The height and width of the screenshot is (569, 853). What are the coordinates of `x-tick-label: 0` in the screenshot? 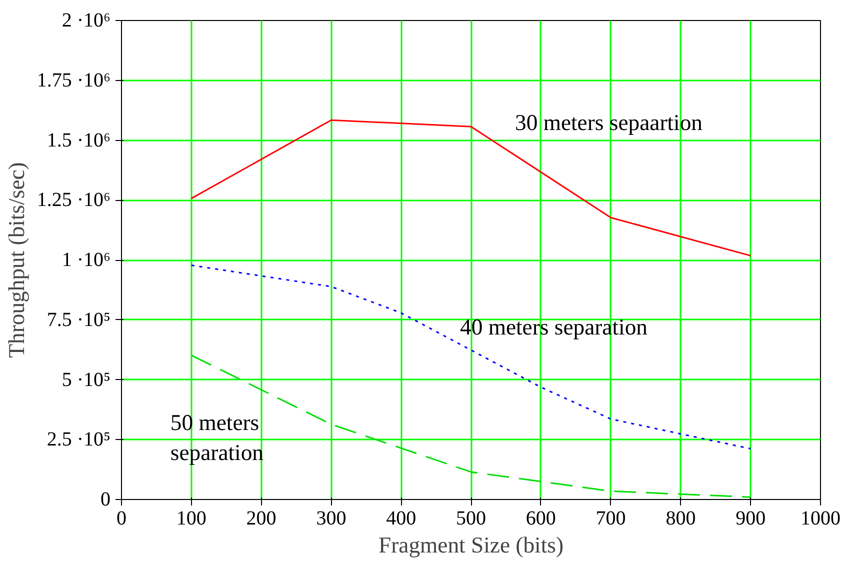 It's located at (121, 519).